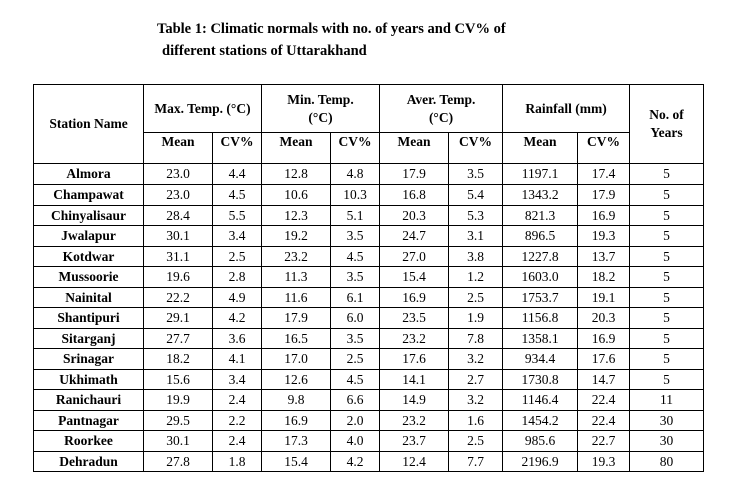 Image resolution: width=738 pixels, height=491 pixels. Describe the element at coordinates (178, 297) in the screenshot. I see `max-temp-mean-cell: 22.2` at that location.